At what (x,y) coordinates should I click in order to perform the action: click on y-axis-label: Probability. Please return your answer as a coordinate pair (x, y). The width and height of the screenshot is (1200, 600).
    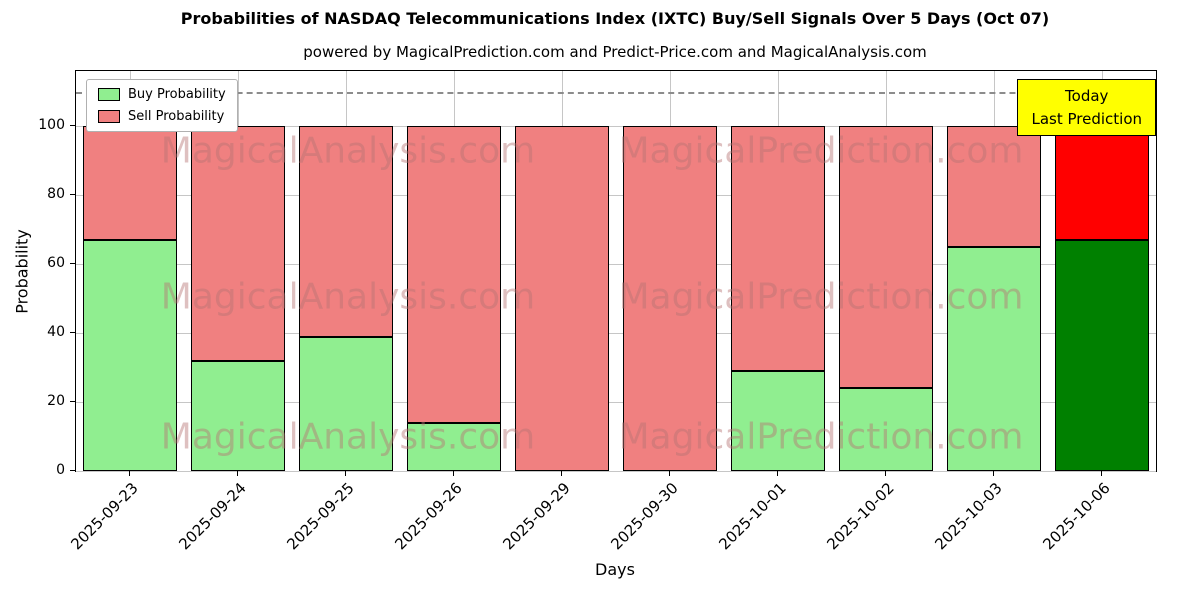
    Looking at the image, I should click on (22, 271).